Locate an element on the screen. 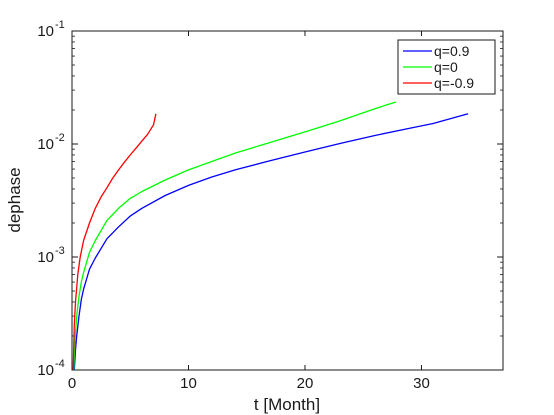 This screenshot has width=554, height=415. x-axis-label: t [Month] is located at coordinates (287, 404).